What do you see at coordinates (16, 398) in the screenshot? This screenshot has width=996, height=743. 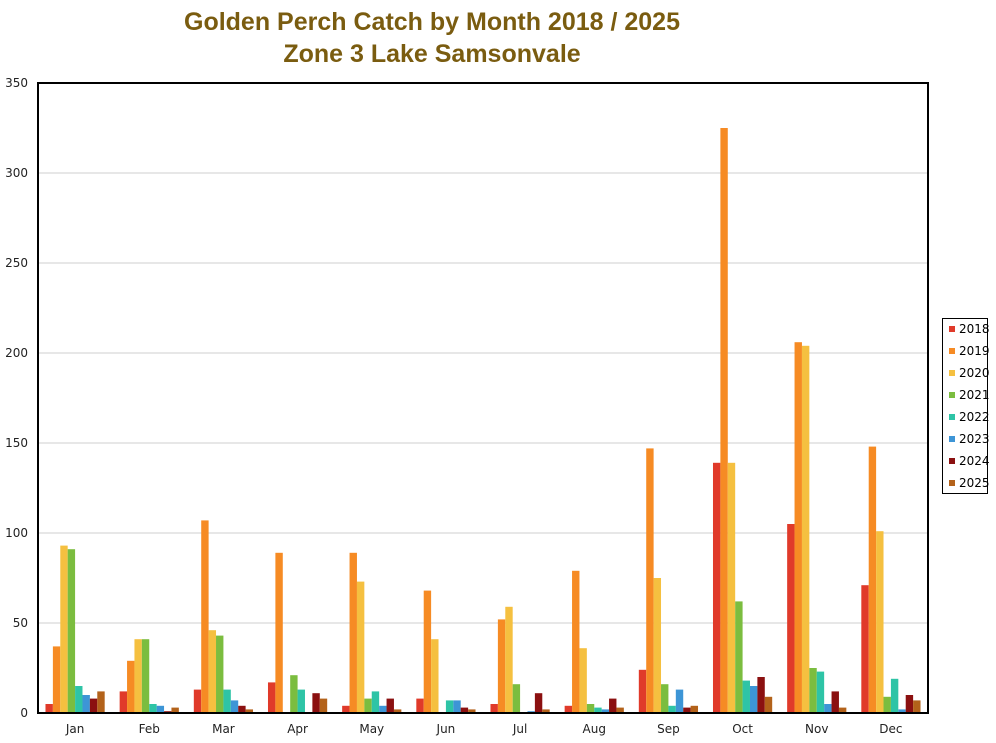 I see `y-axis-ticks: 0 50 100 150 200 250 300 350` at bounding box center [16, 398].